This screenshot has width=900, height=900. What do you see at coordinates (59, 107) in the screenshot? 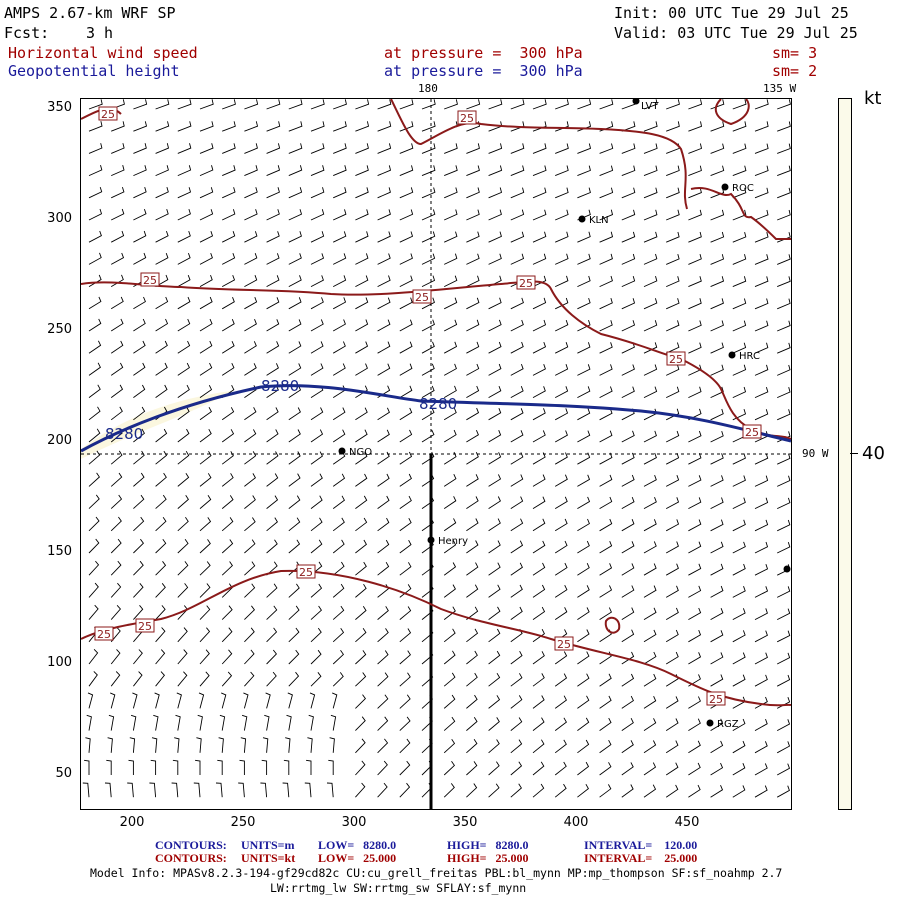
I see `y-tick-label: 350` at bounding box center [59, 107].